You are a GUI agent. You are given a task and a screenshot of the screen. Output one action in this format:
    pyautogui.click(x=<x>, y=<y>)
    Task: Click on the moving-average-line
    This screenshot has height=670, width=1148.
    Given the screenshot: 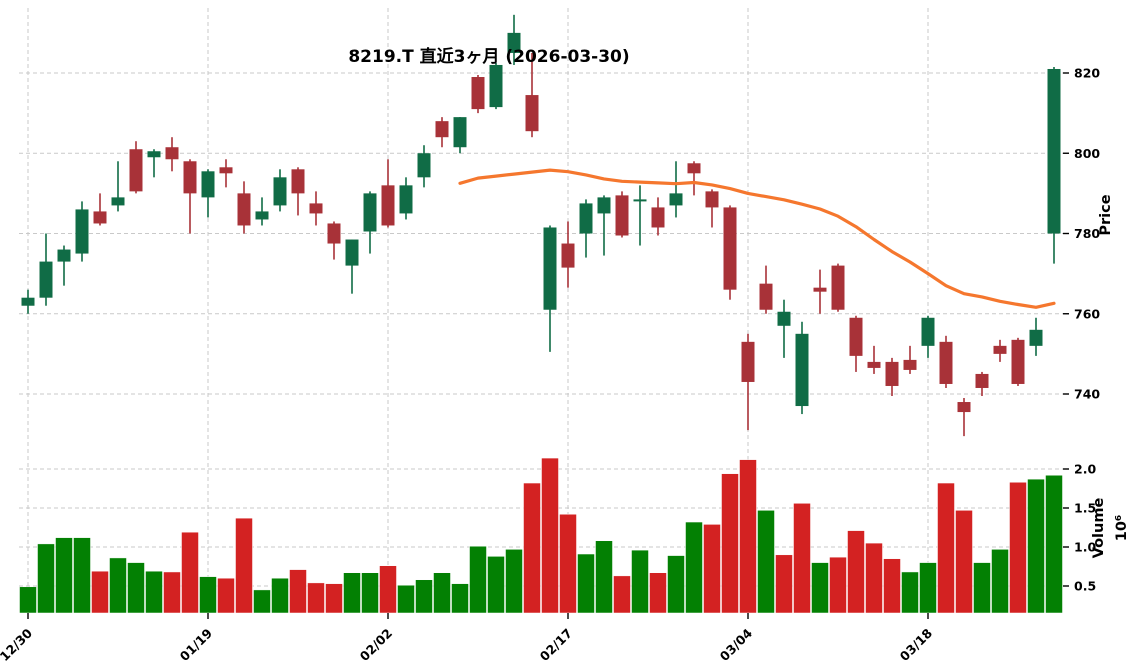 What is the action you would take?
    pyautogui.click(x=757, y=238)
    